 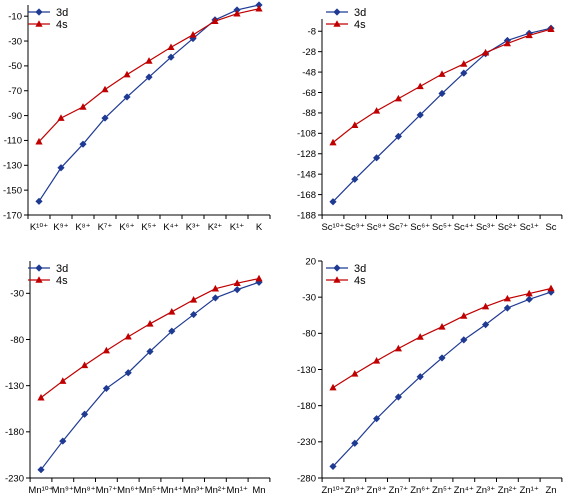 What do you see at coordinates (309, 52) in the screenshot?
I see `y-tick-label: -28` at bounding box center [309, 52].